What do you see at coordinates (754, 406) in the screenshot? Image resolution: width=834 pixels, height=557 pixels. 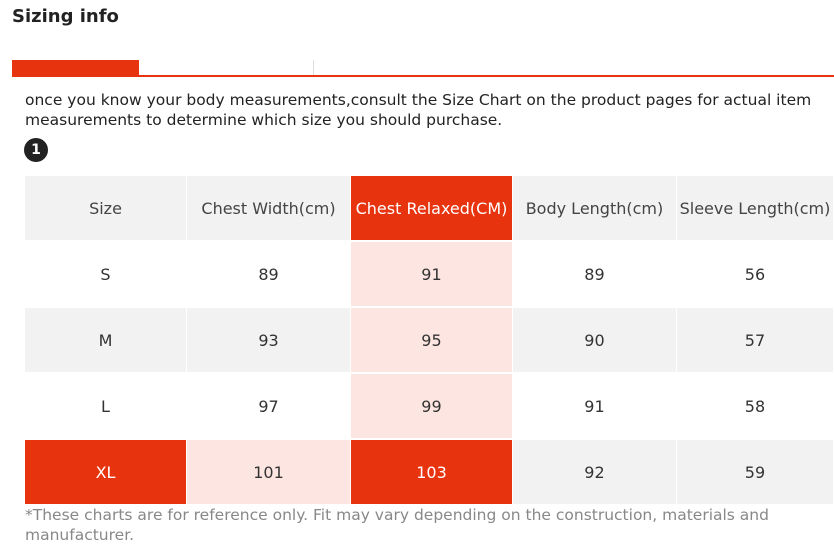 I see `table-cell: 58` at bounding box center [754, 406].